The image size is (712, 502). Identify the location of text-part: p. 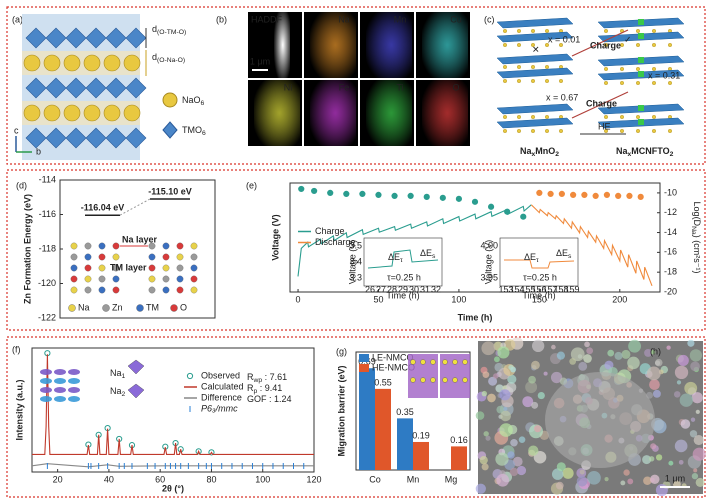
(256, 391).